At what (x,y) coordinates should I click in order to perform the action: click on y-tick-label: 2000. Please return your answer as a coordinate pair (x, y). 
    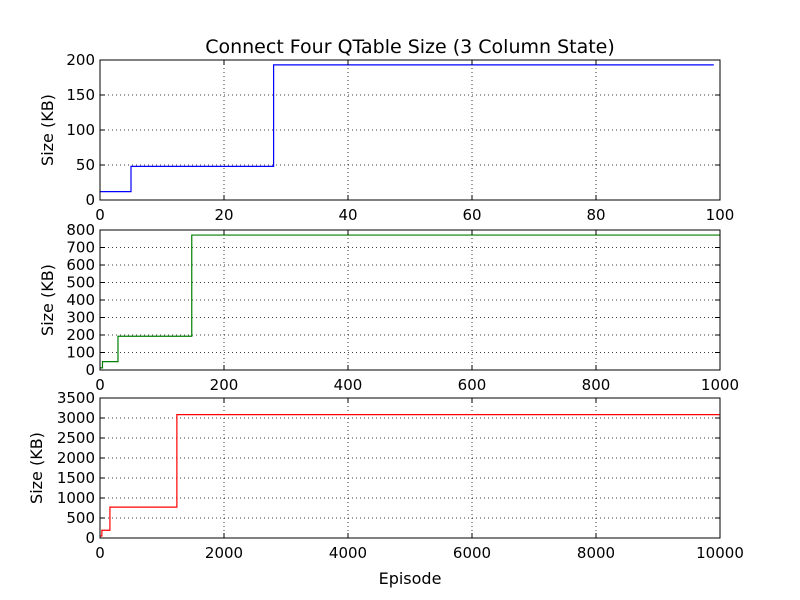
    Looking at the image, I should click on (76, 458).